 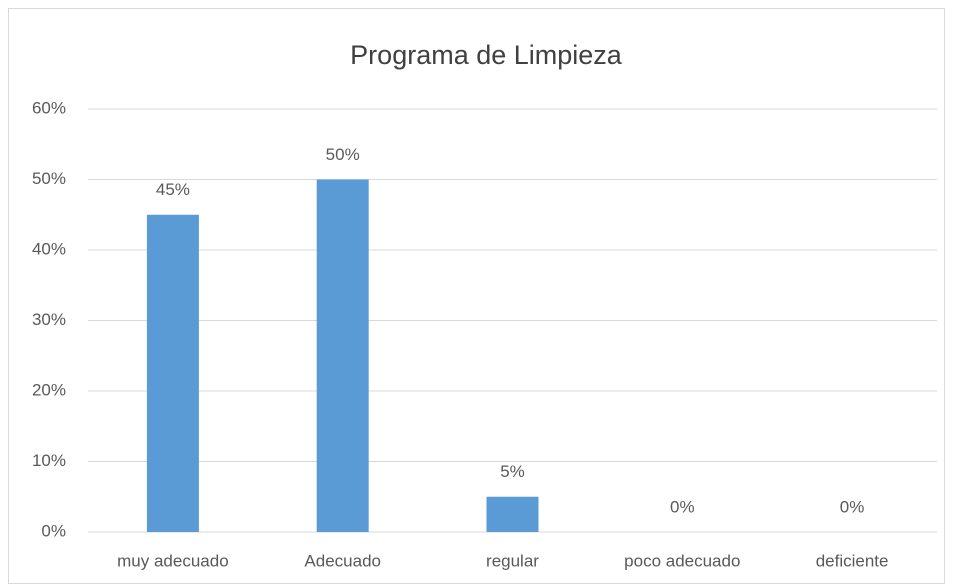 What do you see at coordinates (49, 319) in the screenshot?
I see `y-tick-label: 30%` at bounding box center [49, 319].